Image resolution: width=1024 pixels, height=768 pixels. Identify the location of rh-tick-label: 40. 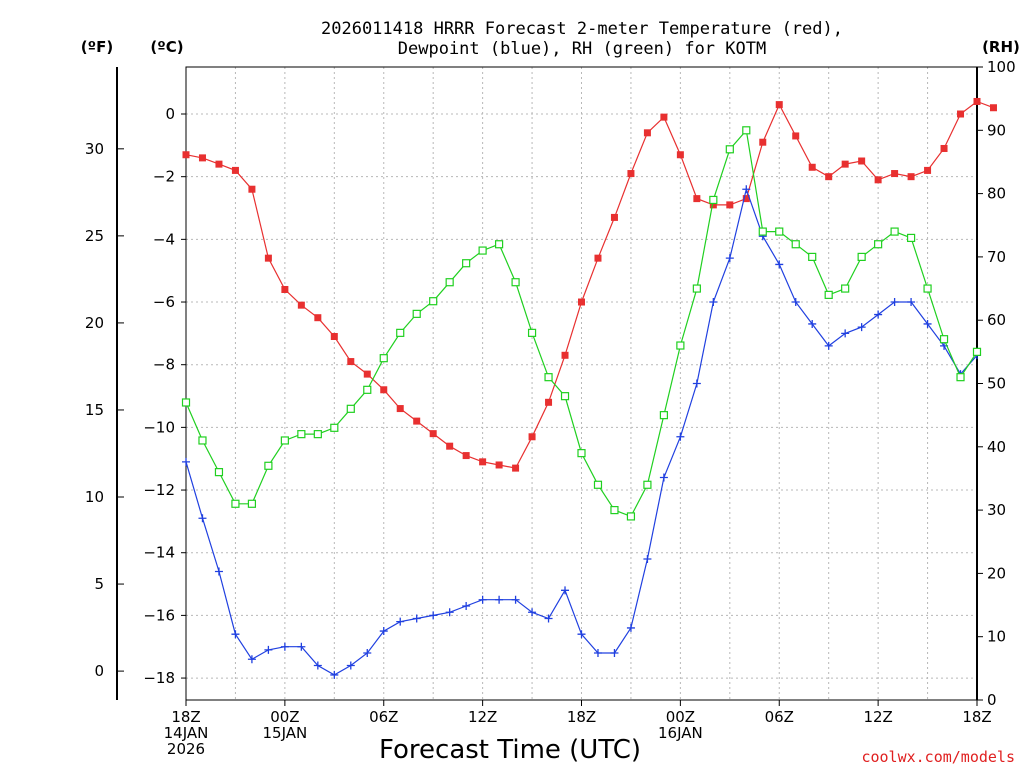
(996, 447).